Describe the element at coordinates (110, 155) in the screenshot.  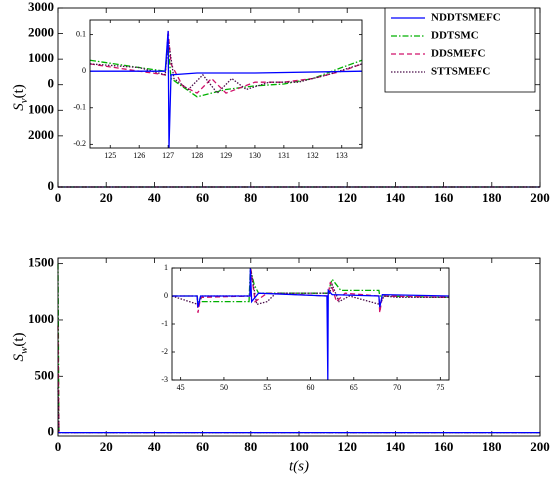
I see `x-tick-label: 125` at that location.